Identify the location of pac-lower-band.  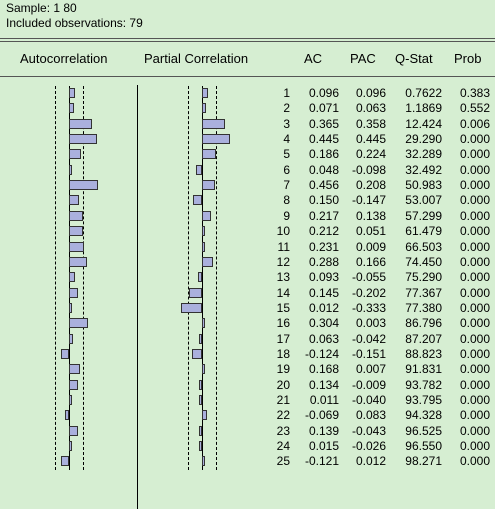
(188, 278).